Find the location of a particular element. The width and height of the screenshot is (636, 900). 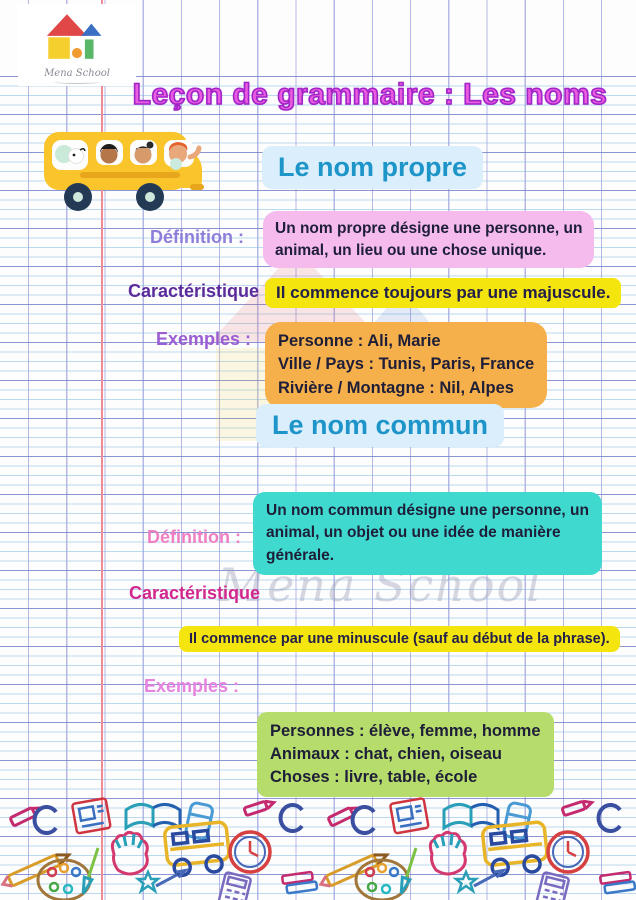

example-line: Personnes : élève, femme, homme is located at coordinates (405, 731).